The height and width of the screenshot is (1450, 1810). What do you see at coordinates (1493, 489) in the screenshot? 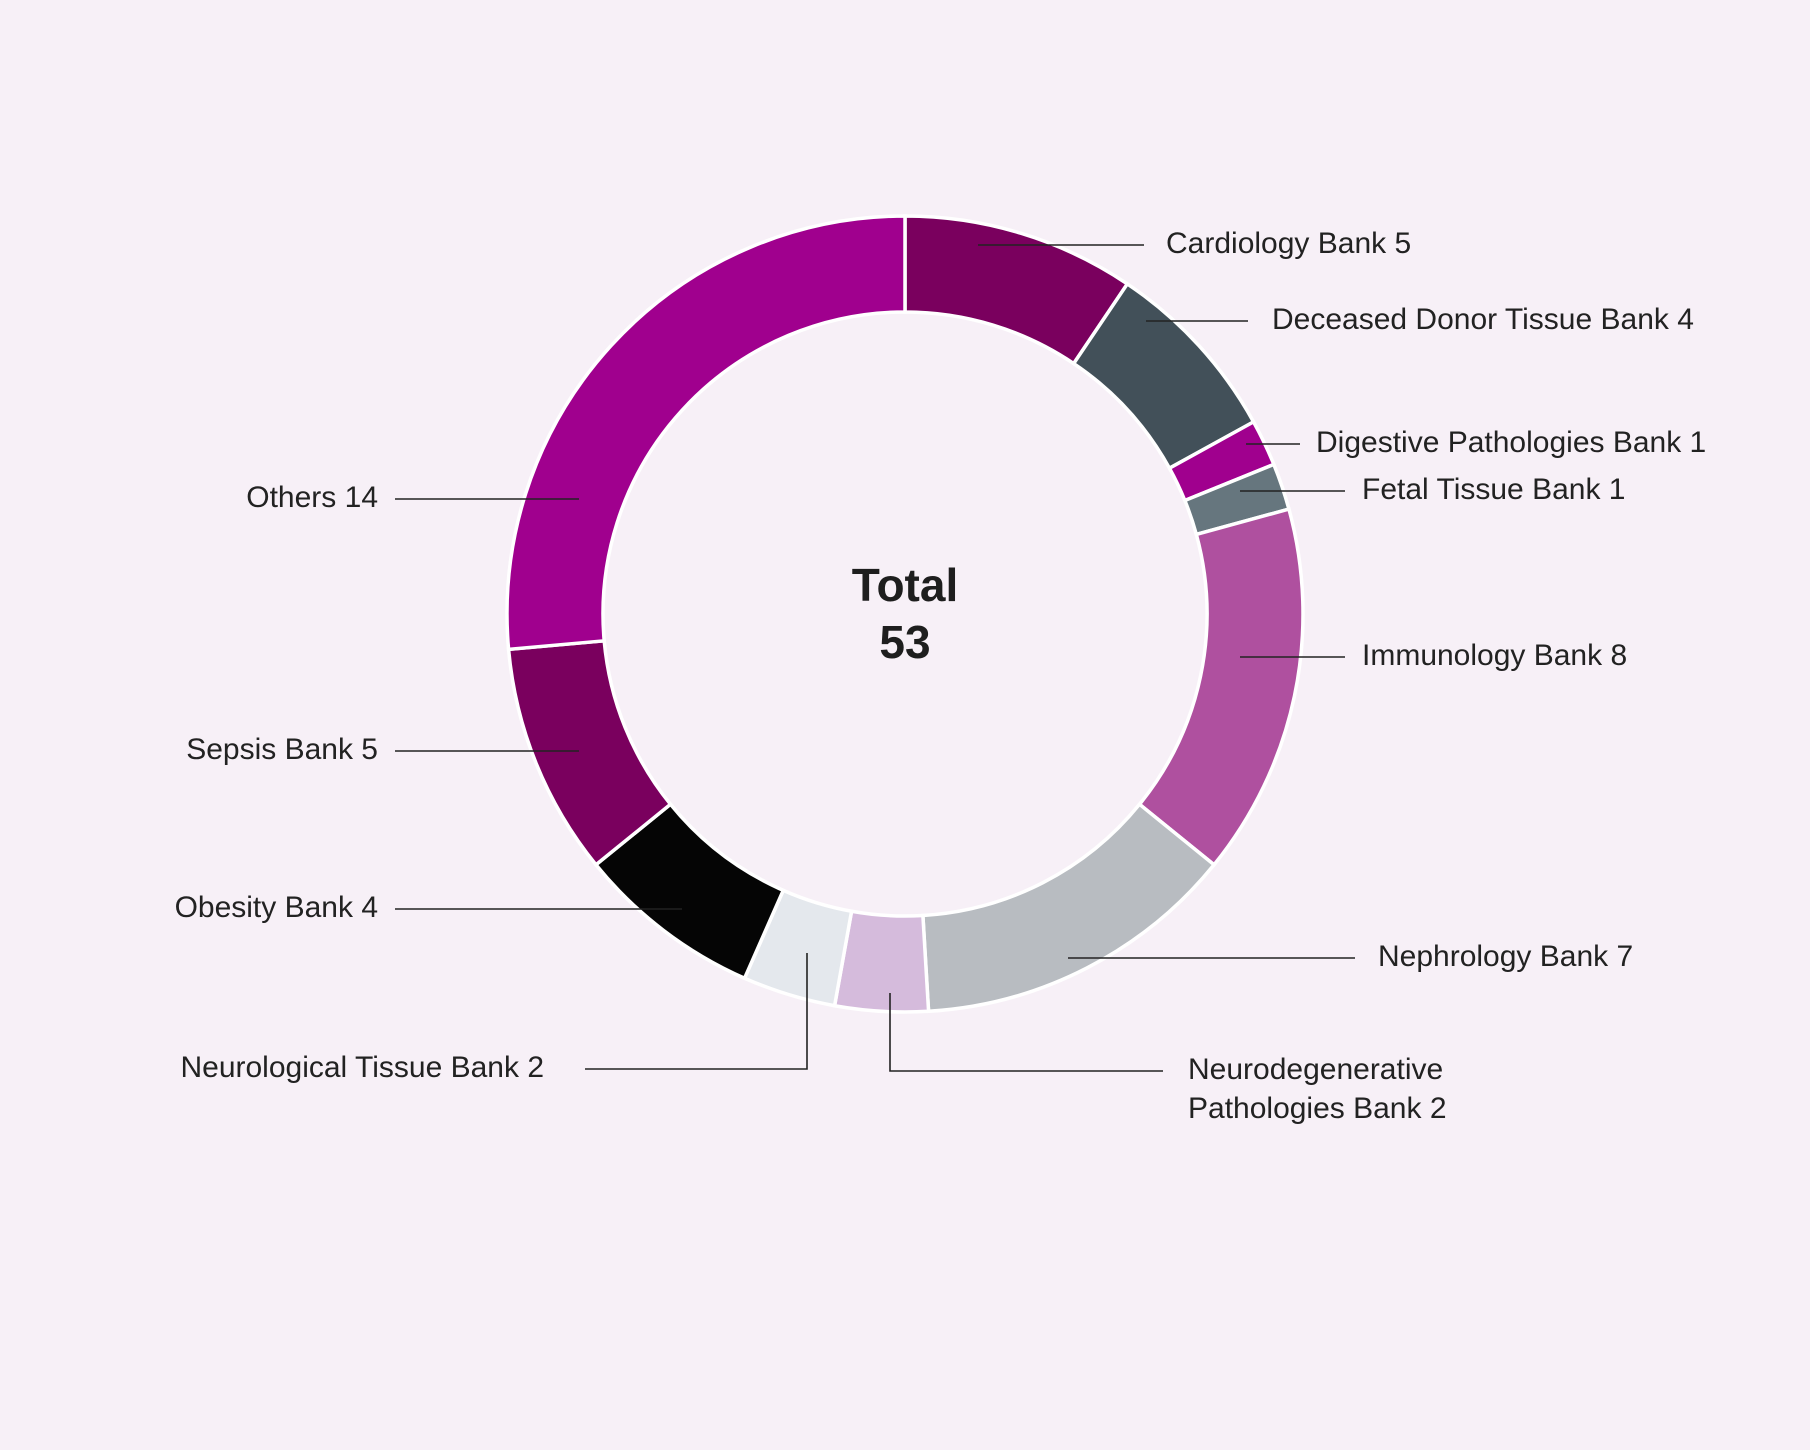
I see `slice-label-fetal-tissue-bank: Fetal Tissue Bank 1` at bounding box center [1493, 489].